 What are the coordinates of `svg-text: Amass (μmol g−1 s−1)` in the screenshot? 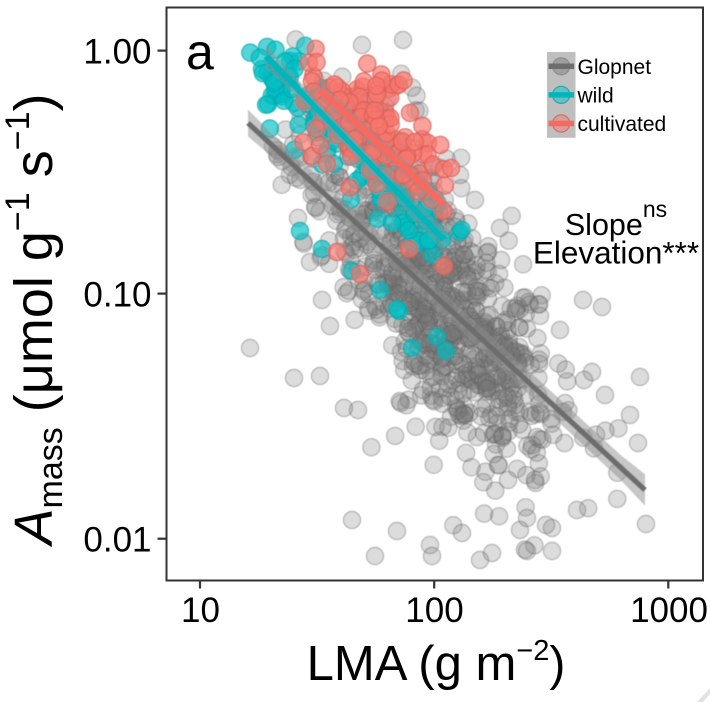 It's located at (35, 321).